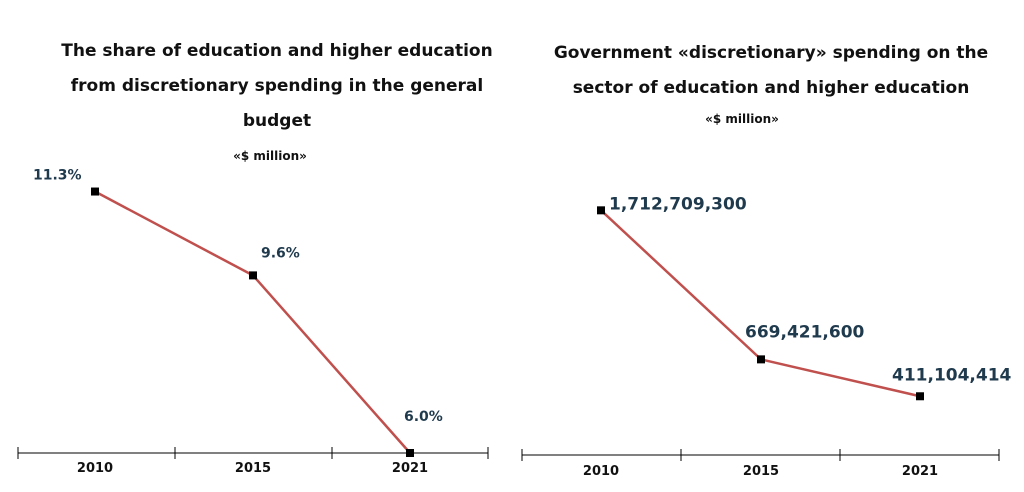  I want to click on series-line, so click(760, 303).